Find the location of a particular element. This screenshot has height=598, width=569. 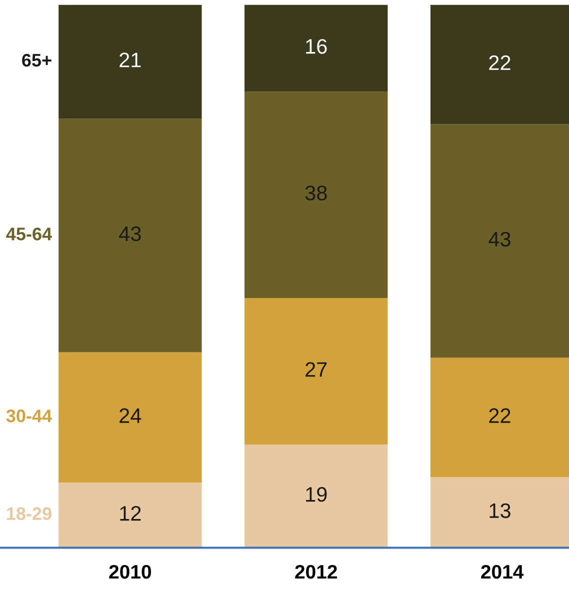

data-label: 21 is located at coordinates (130, 60).